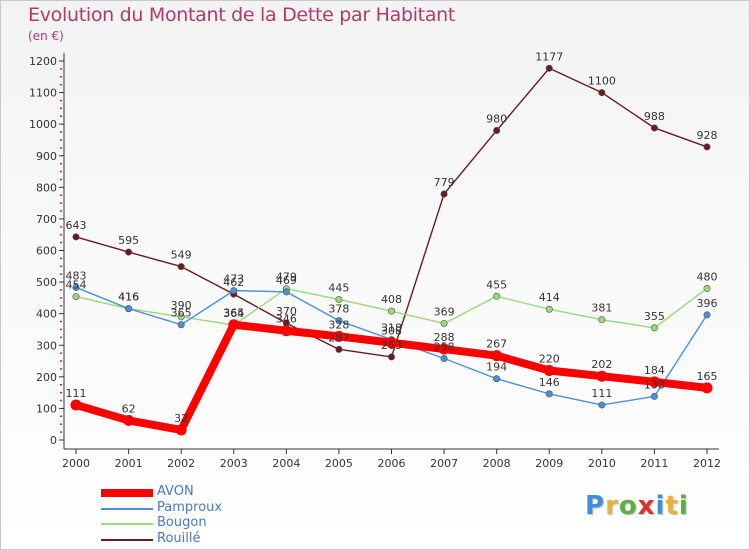  I want to click on data-label: 62, so click(129, 408).